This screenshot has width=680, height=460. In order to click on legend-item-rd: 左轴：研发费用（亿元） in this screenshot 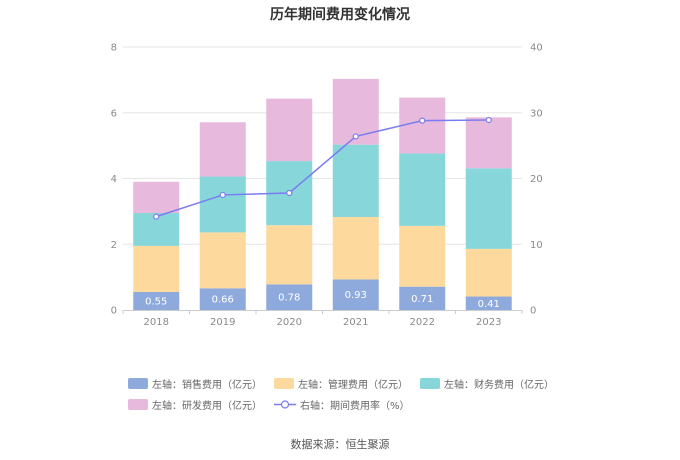, I will do `click(195, 404)`.